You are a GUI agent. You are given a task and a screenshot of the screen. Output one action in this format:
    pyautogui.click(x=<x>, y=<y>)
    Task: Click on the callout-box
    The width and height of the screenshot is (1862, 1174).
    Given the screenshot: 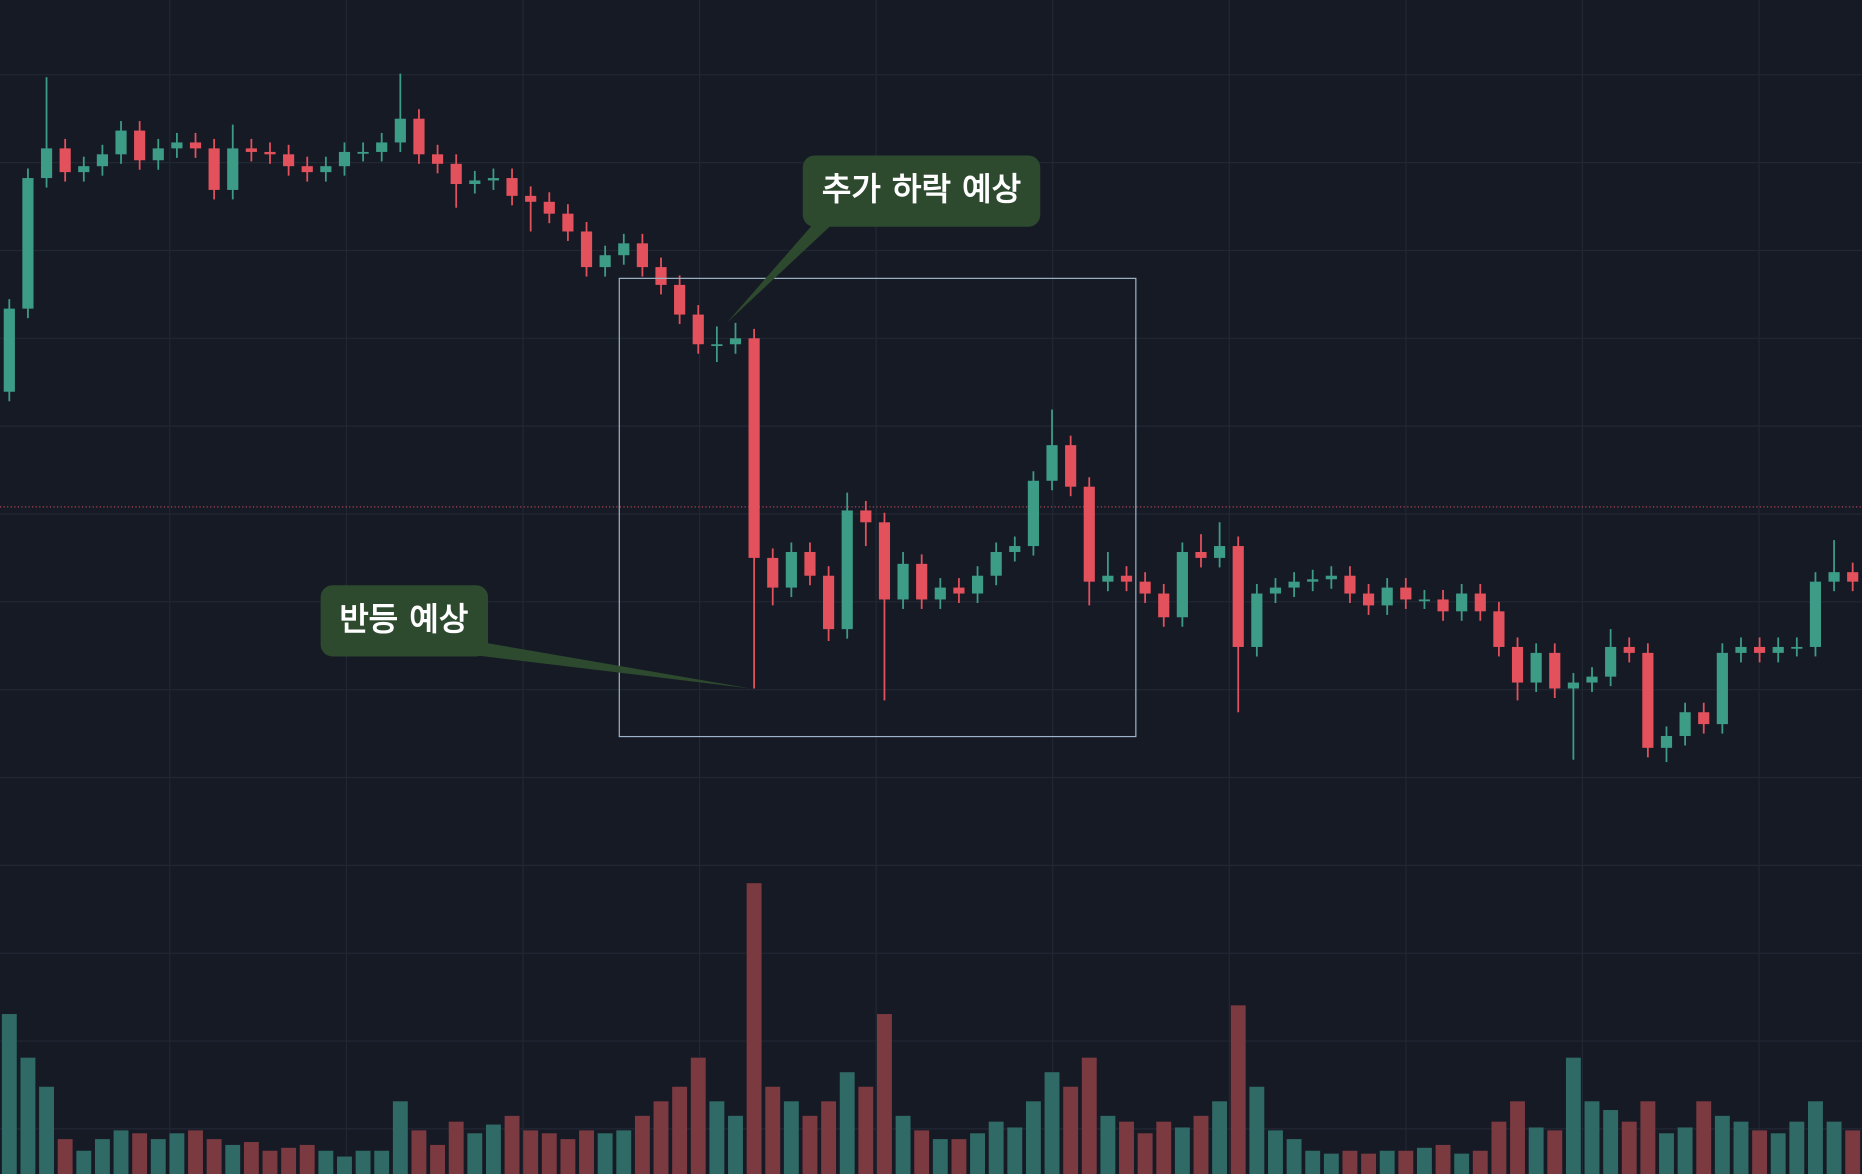 What is the action you would take?
    pyautogui.click(x=921, y=191)
    